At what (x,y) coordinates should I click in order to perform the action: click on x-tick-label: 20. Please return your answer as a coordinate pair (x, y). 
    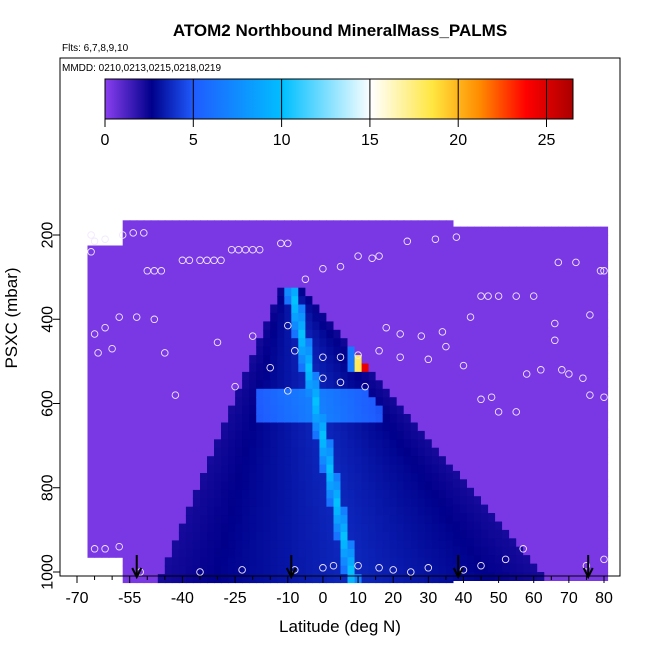
    Looking at the image, I should click on (393, 598).